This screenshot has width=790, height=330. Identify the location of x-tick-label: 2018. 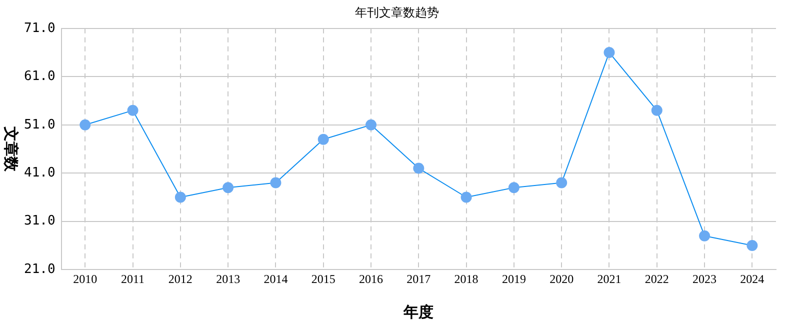
(466, 279).